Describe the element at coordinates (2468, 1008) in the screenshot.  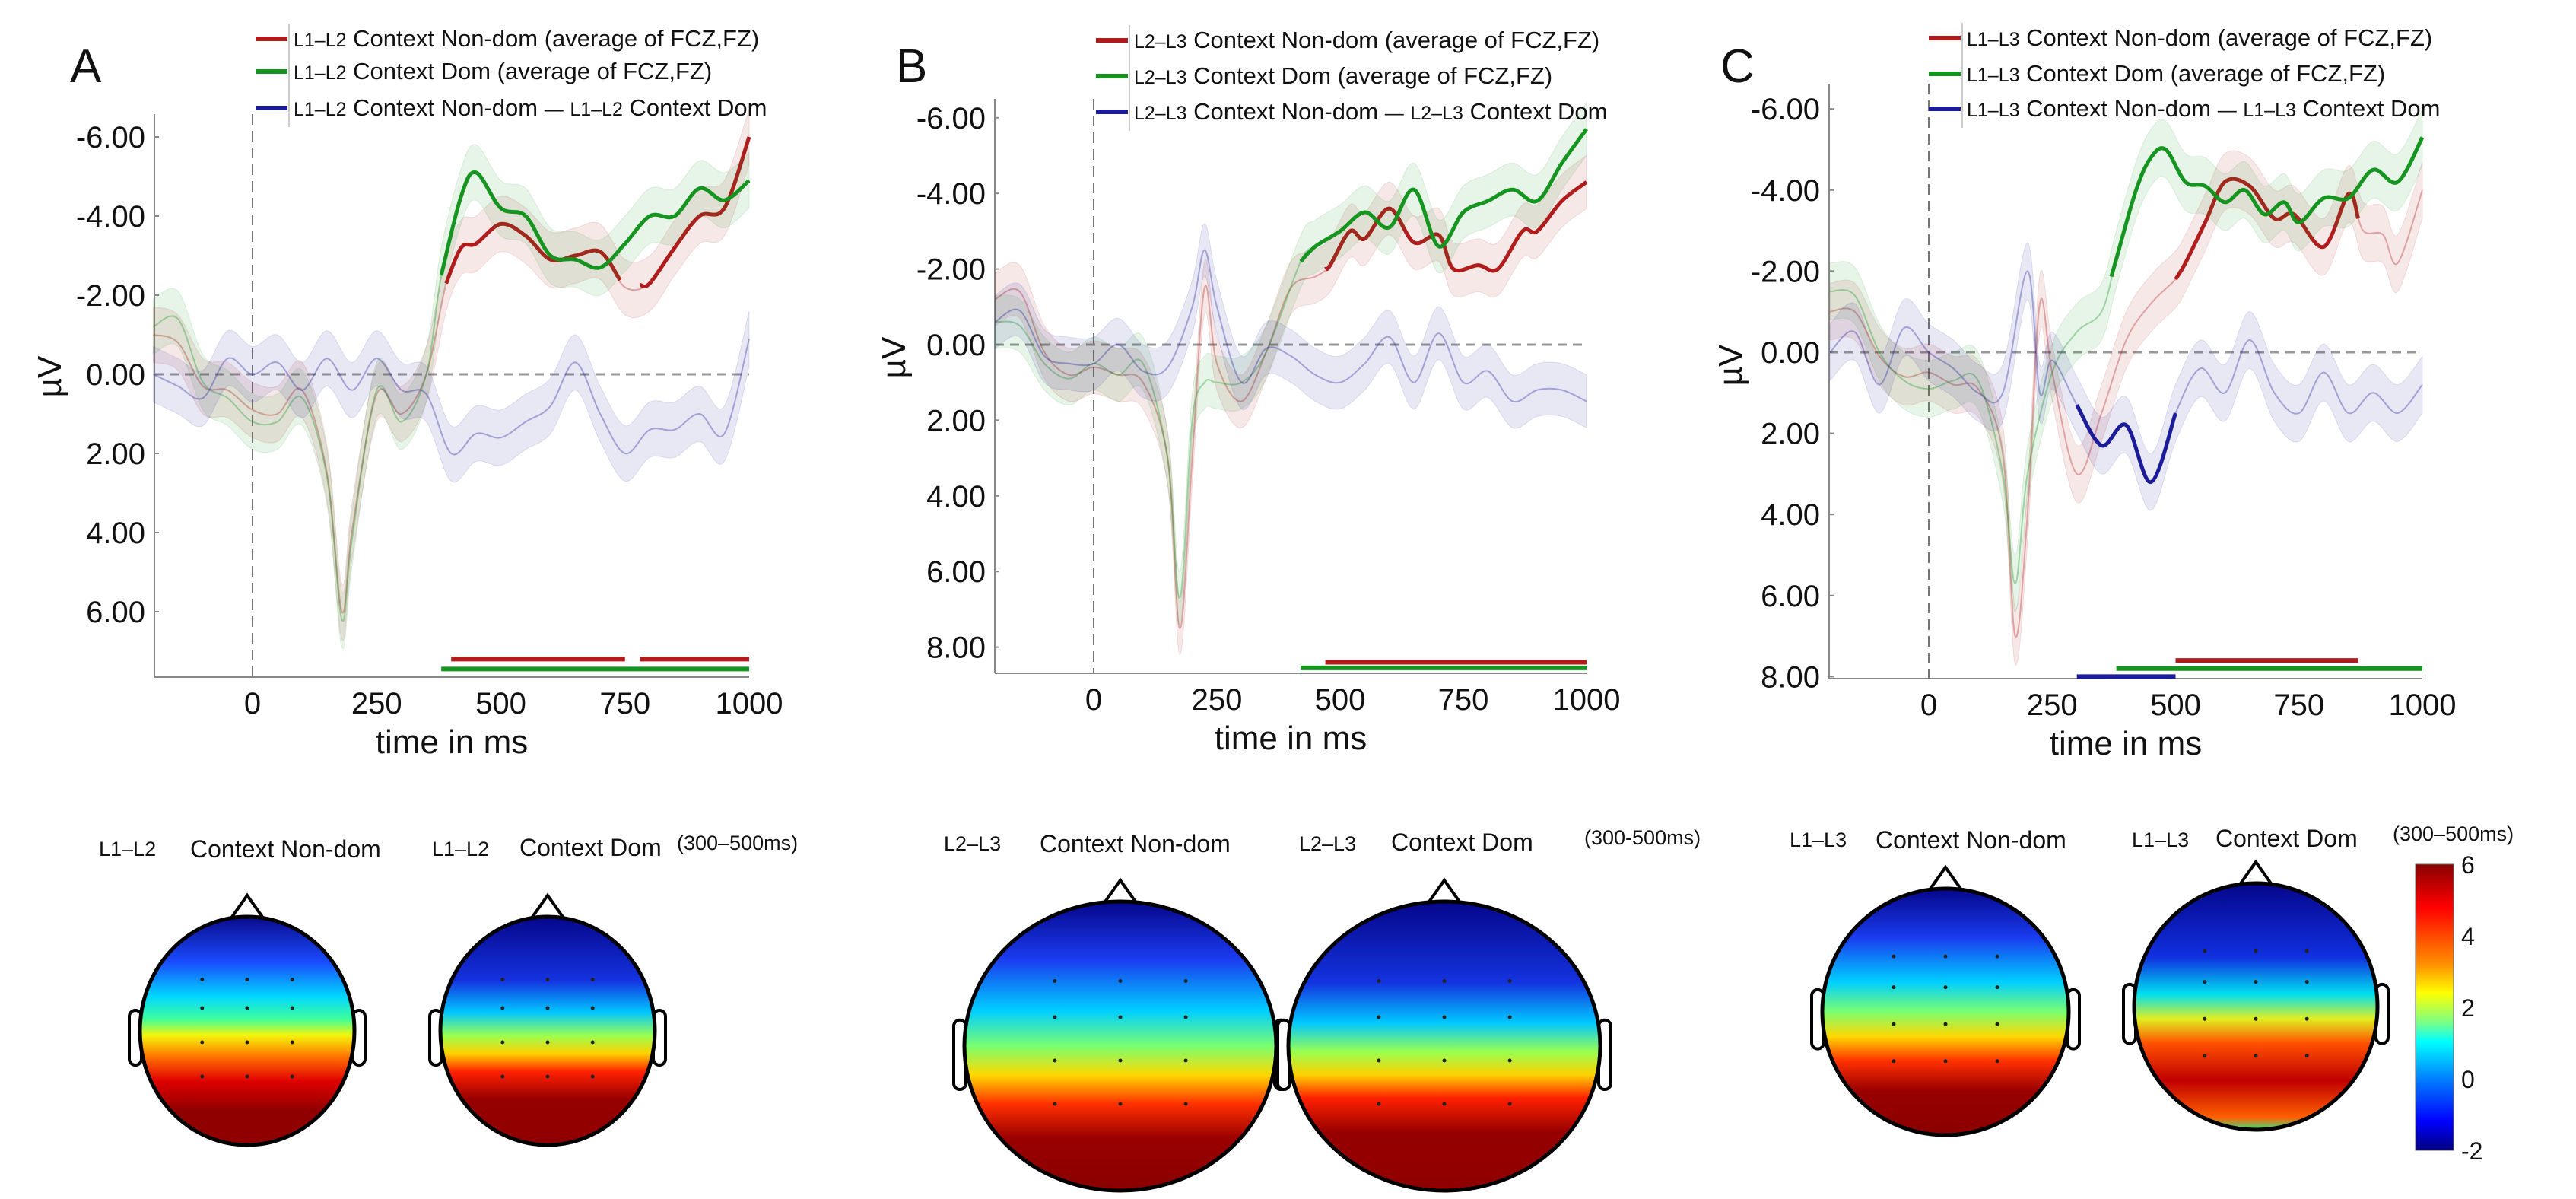
I see `colorbar-tick-label: 2` at that location.